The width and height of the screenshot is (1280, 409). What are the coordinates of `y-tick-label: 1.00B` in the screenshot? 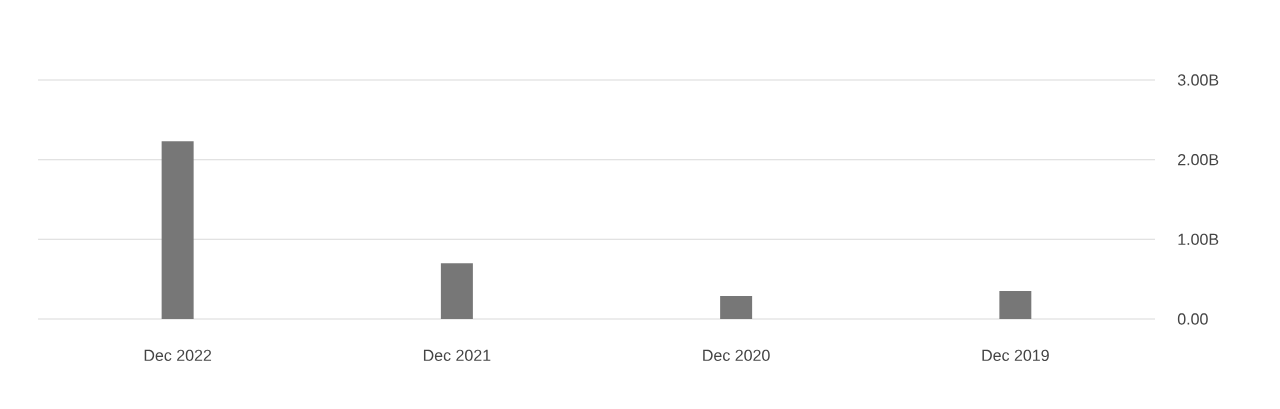 It's located at (1198, 239).